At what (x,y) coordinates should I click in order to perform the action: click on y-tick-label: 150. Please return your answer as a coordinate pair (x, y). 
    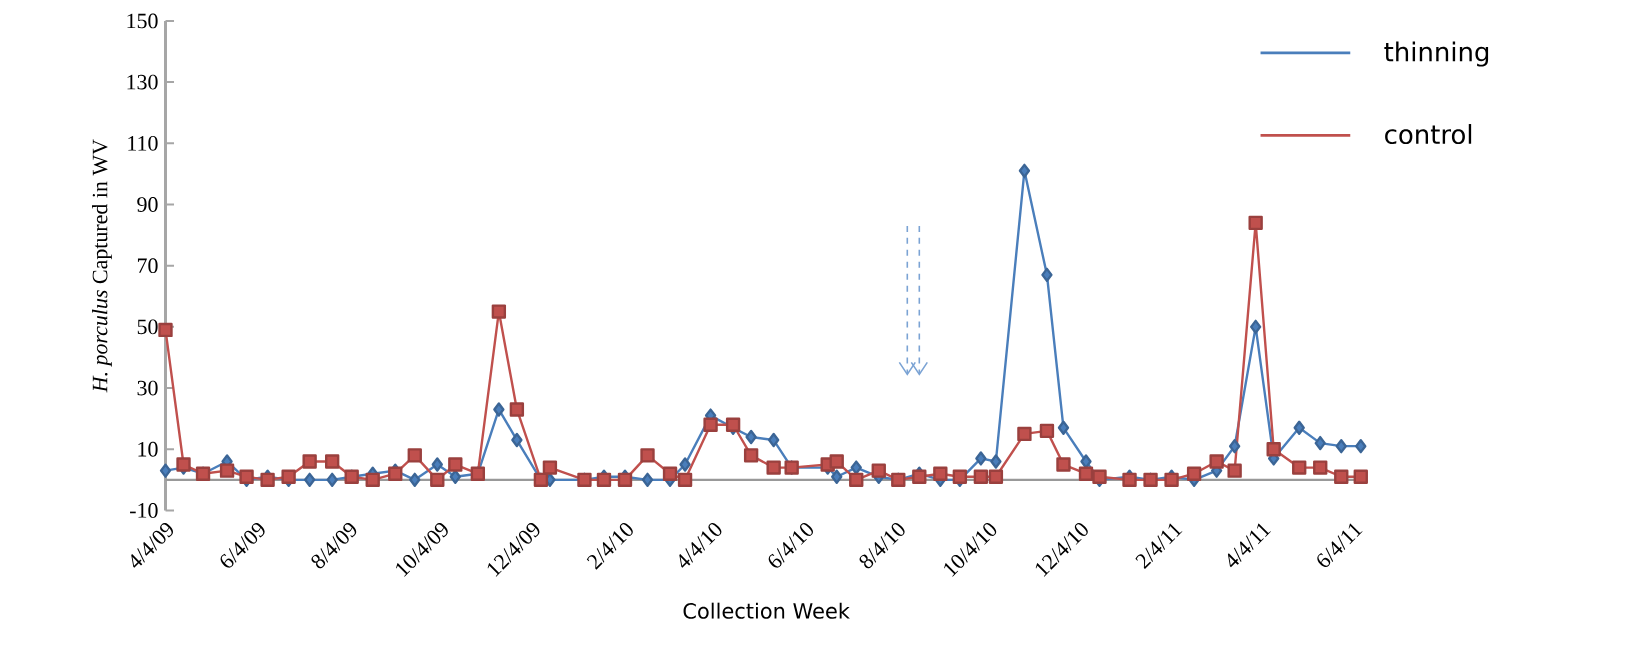
    Looking at the image, I should click on (142, 21).